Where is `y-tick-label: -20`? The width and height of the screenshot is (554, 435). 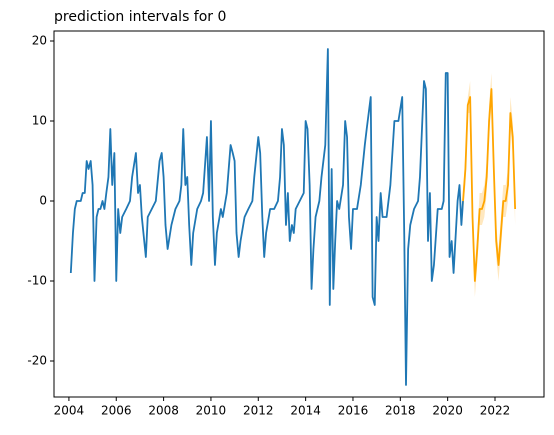
y-tick-label: -20 is located at coordinates (37, 361).